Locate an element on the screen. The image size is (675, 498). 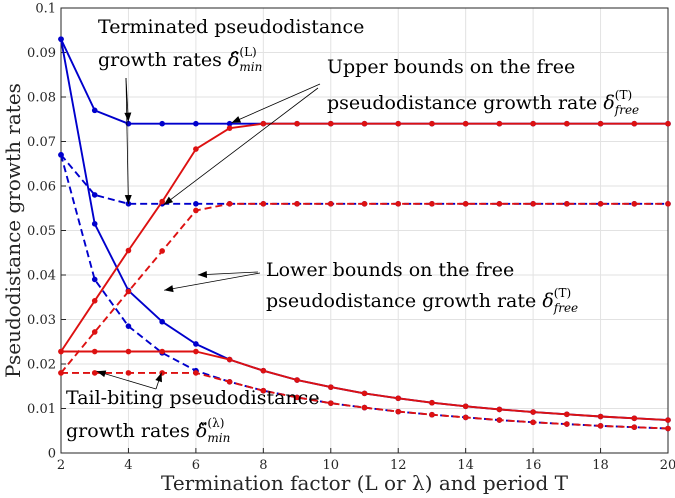
annotation-line1: Tail-biting pseudodistance is located at coordinates (193, 398).